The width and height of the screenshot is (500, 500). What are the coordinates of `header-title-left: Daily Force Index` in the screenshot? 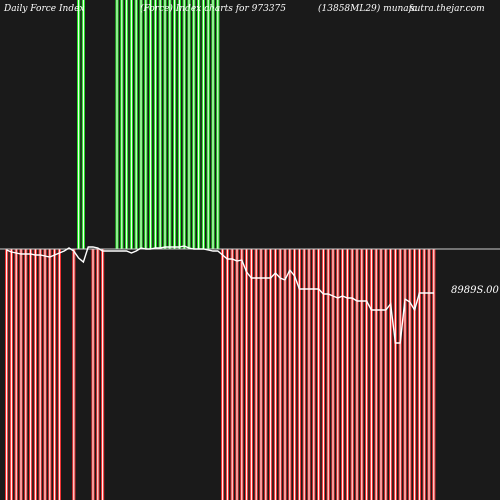 It's located at (44, 9).